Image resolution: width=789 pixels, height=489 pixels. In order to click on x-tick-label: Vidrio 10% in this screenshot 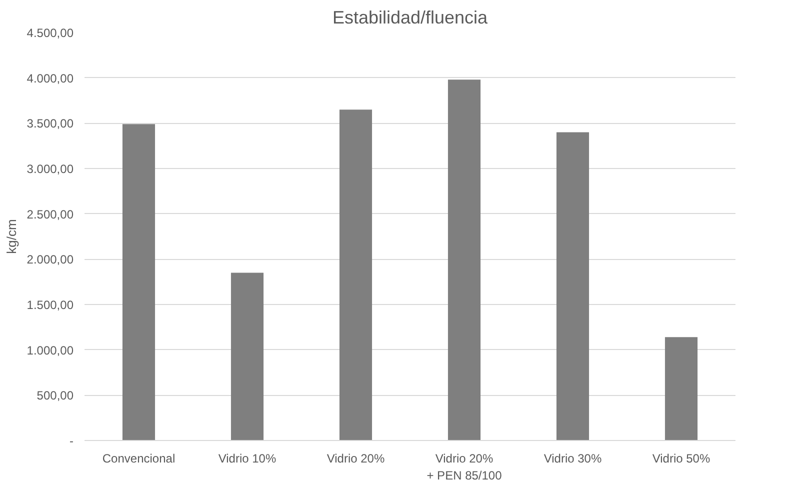, I will do `click(247, 459)`.